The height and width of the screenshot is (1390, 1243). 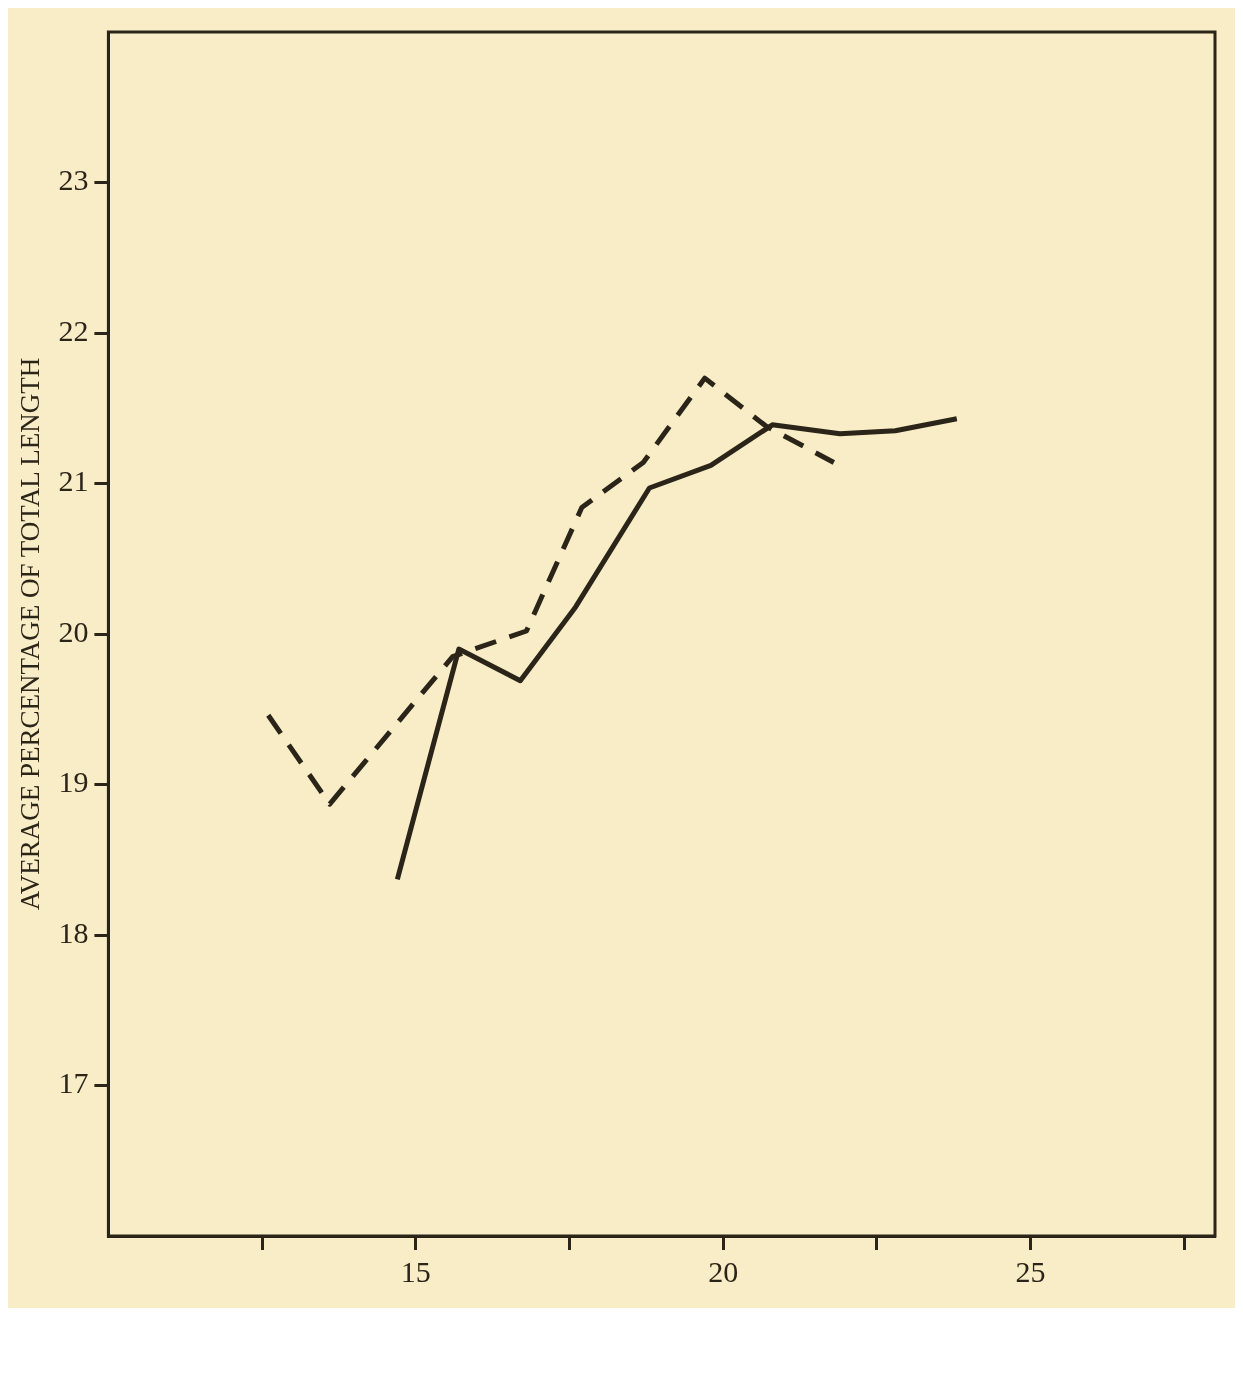 I want to click on x-tick-label: 15, so click(x=415, y=1271).